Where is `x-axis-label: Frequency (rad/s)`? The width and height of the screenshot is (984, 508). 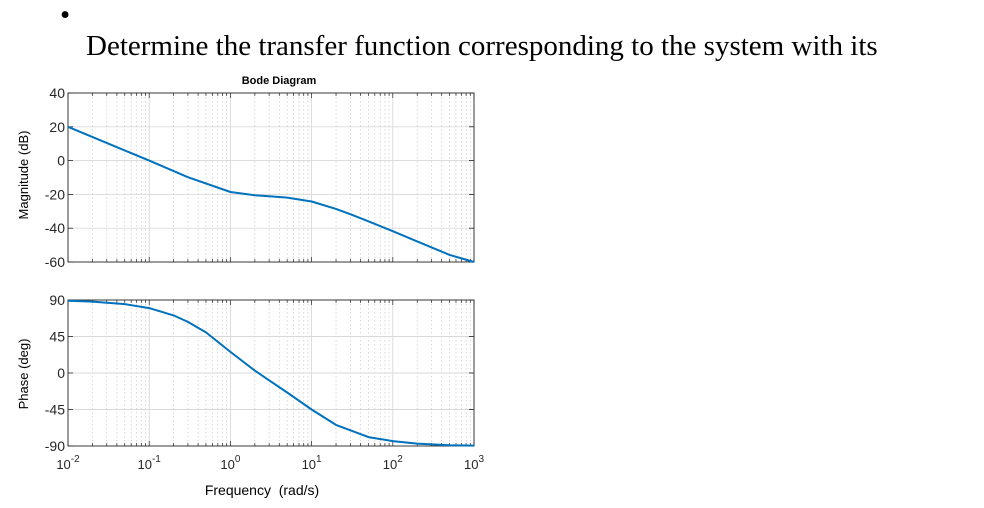 x-axis-label: Frequency (rad/s) is located at coordinates (262, 490).